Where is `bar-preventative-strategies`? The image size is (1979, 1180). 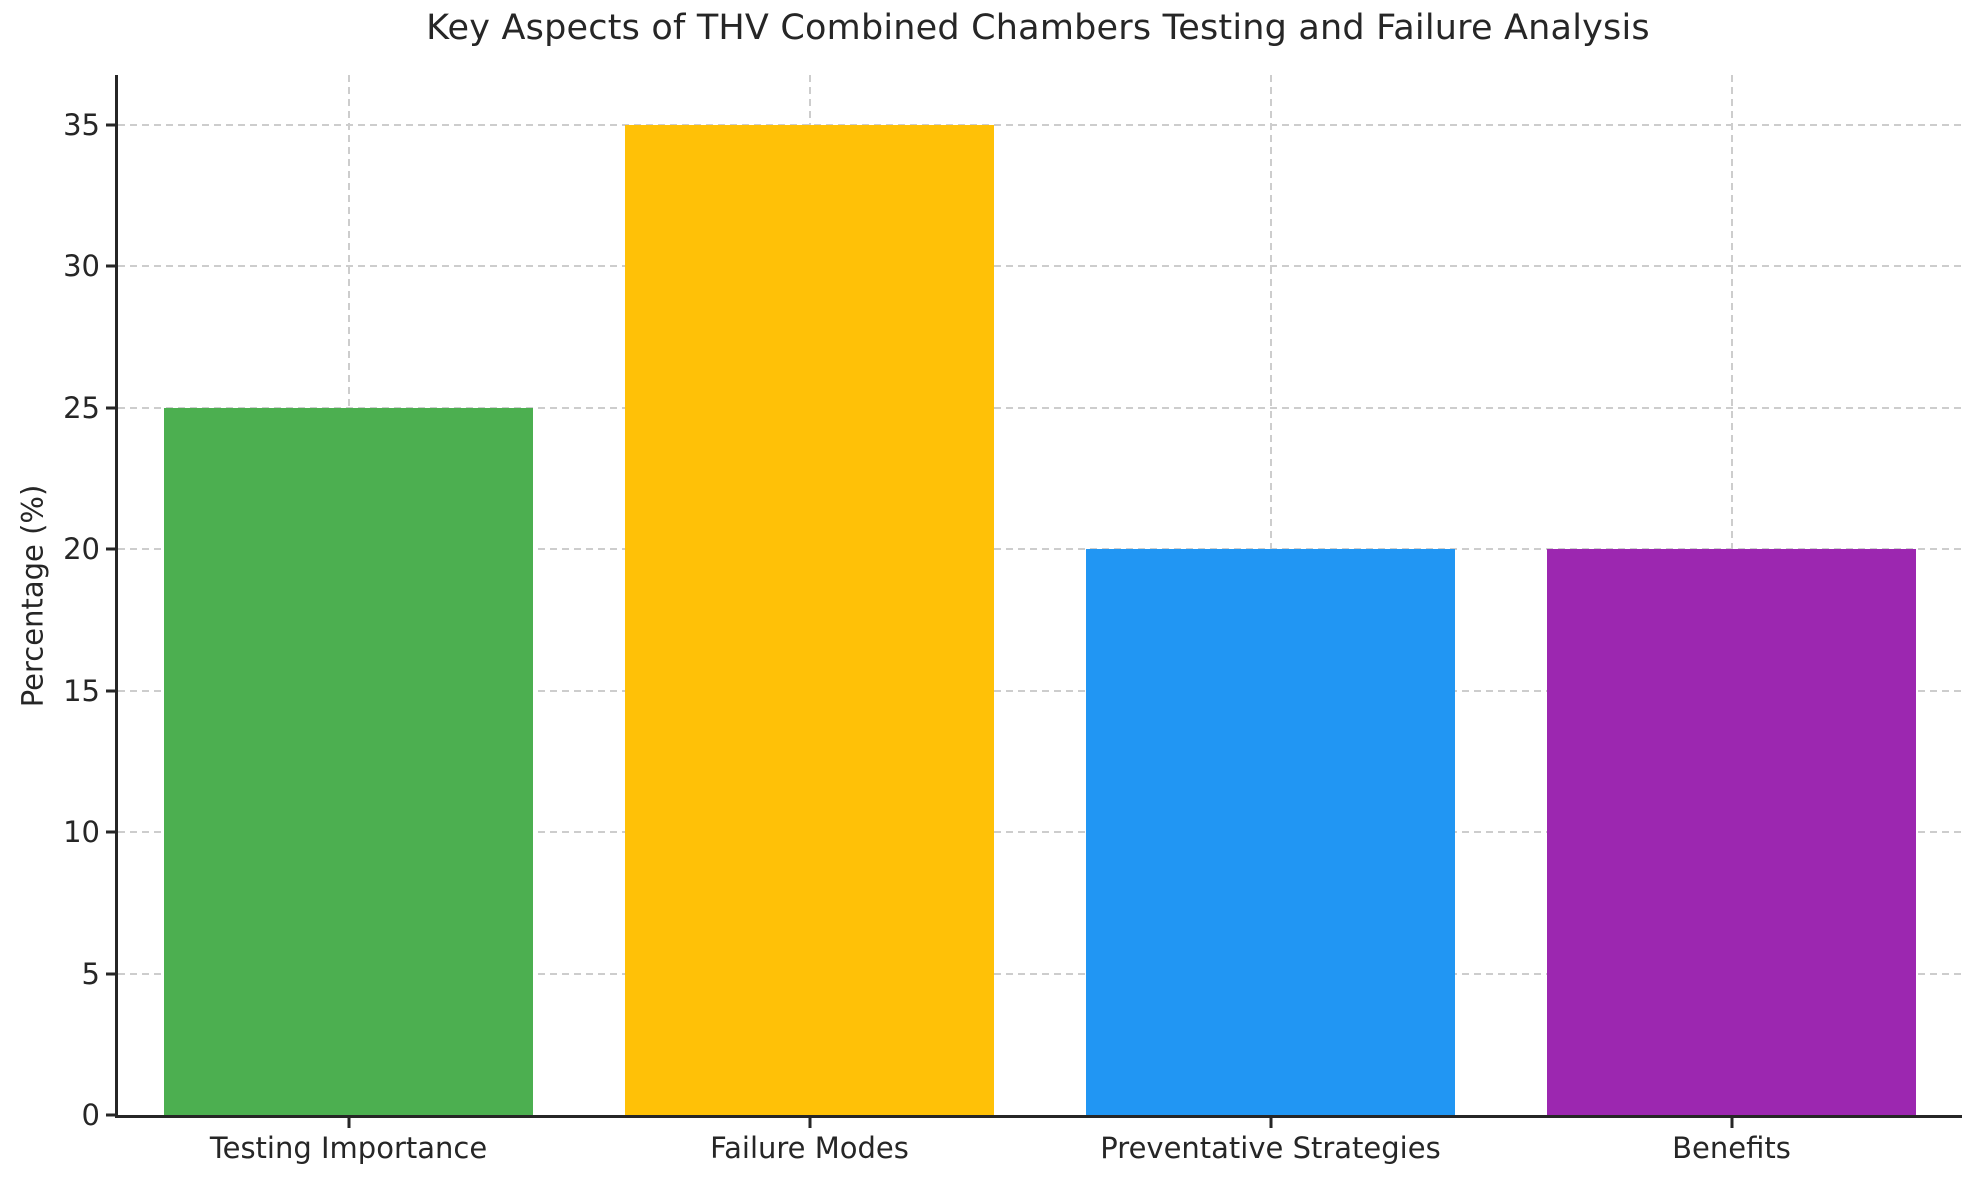
bar-preventative-strategies is located at coordinates (1270, 832).